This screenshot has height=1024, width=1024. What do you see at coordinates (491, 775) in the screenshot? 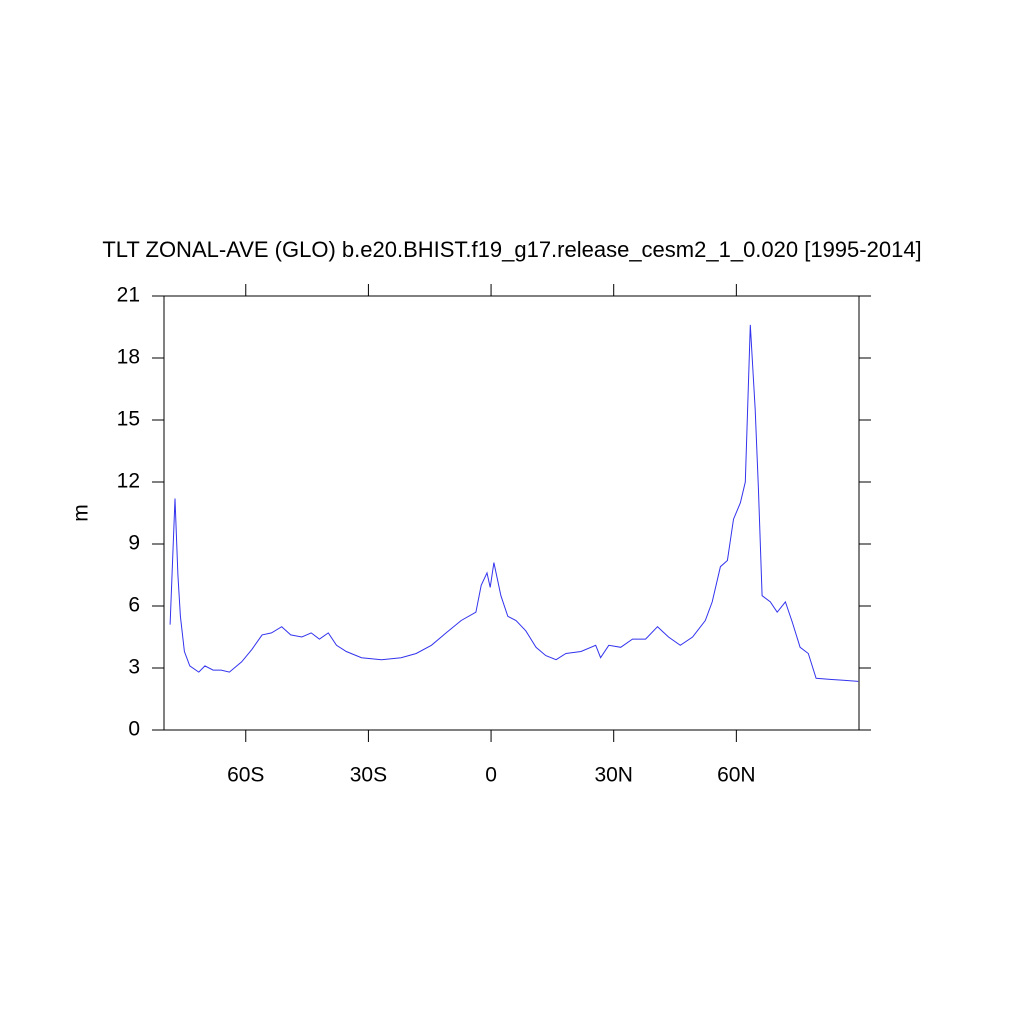
I see `x-tick-label: 0` at bounding box center [491, 775].